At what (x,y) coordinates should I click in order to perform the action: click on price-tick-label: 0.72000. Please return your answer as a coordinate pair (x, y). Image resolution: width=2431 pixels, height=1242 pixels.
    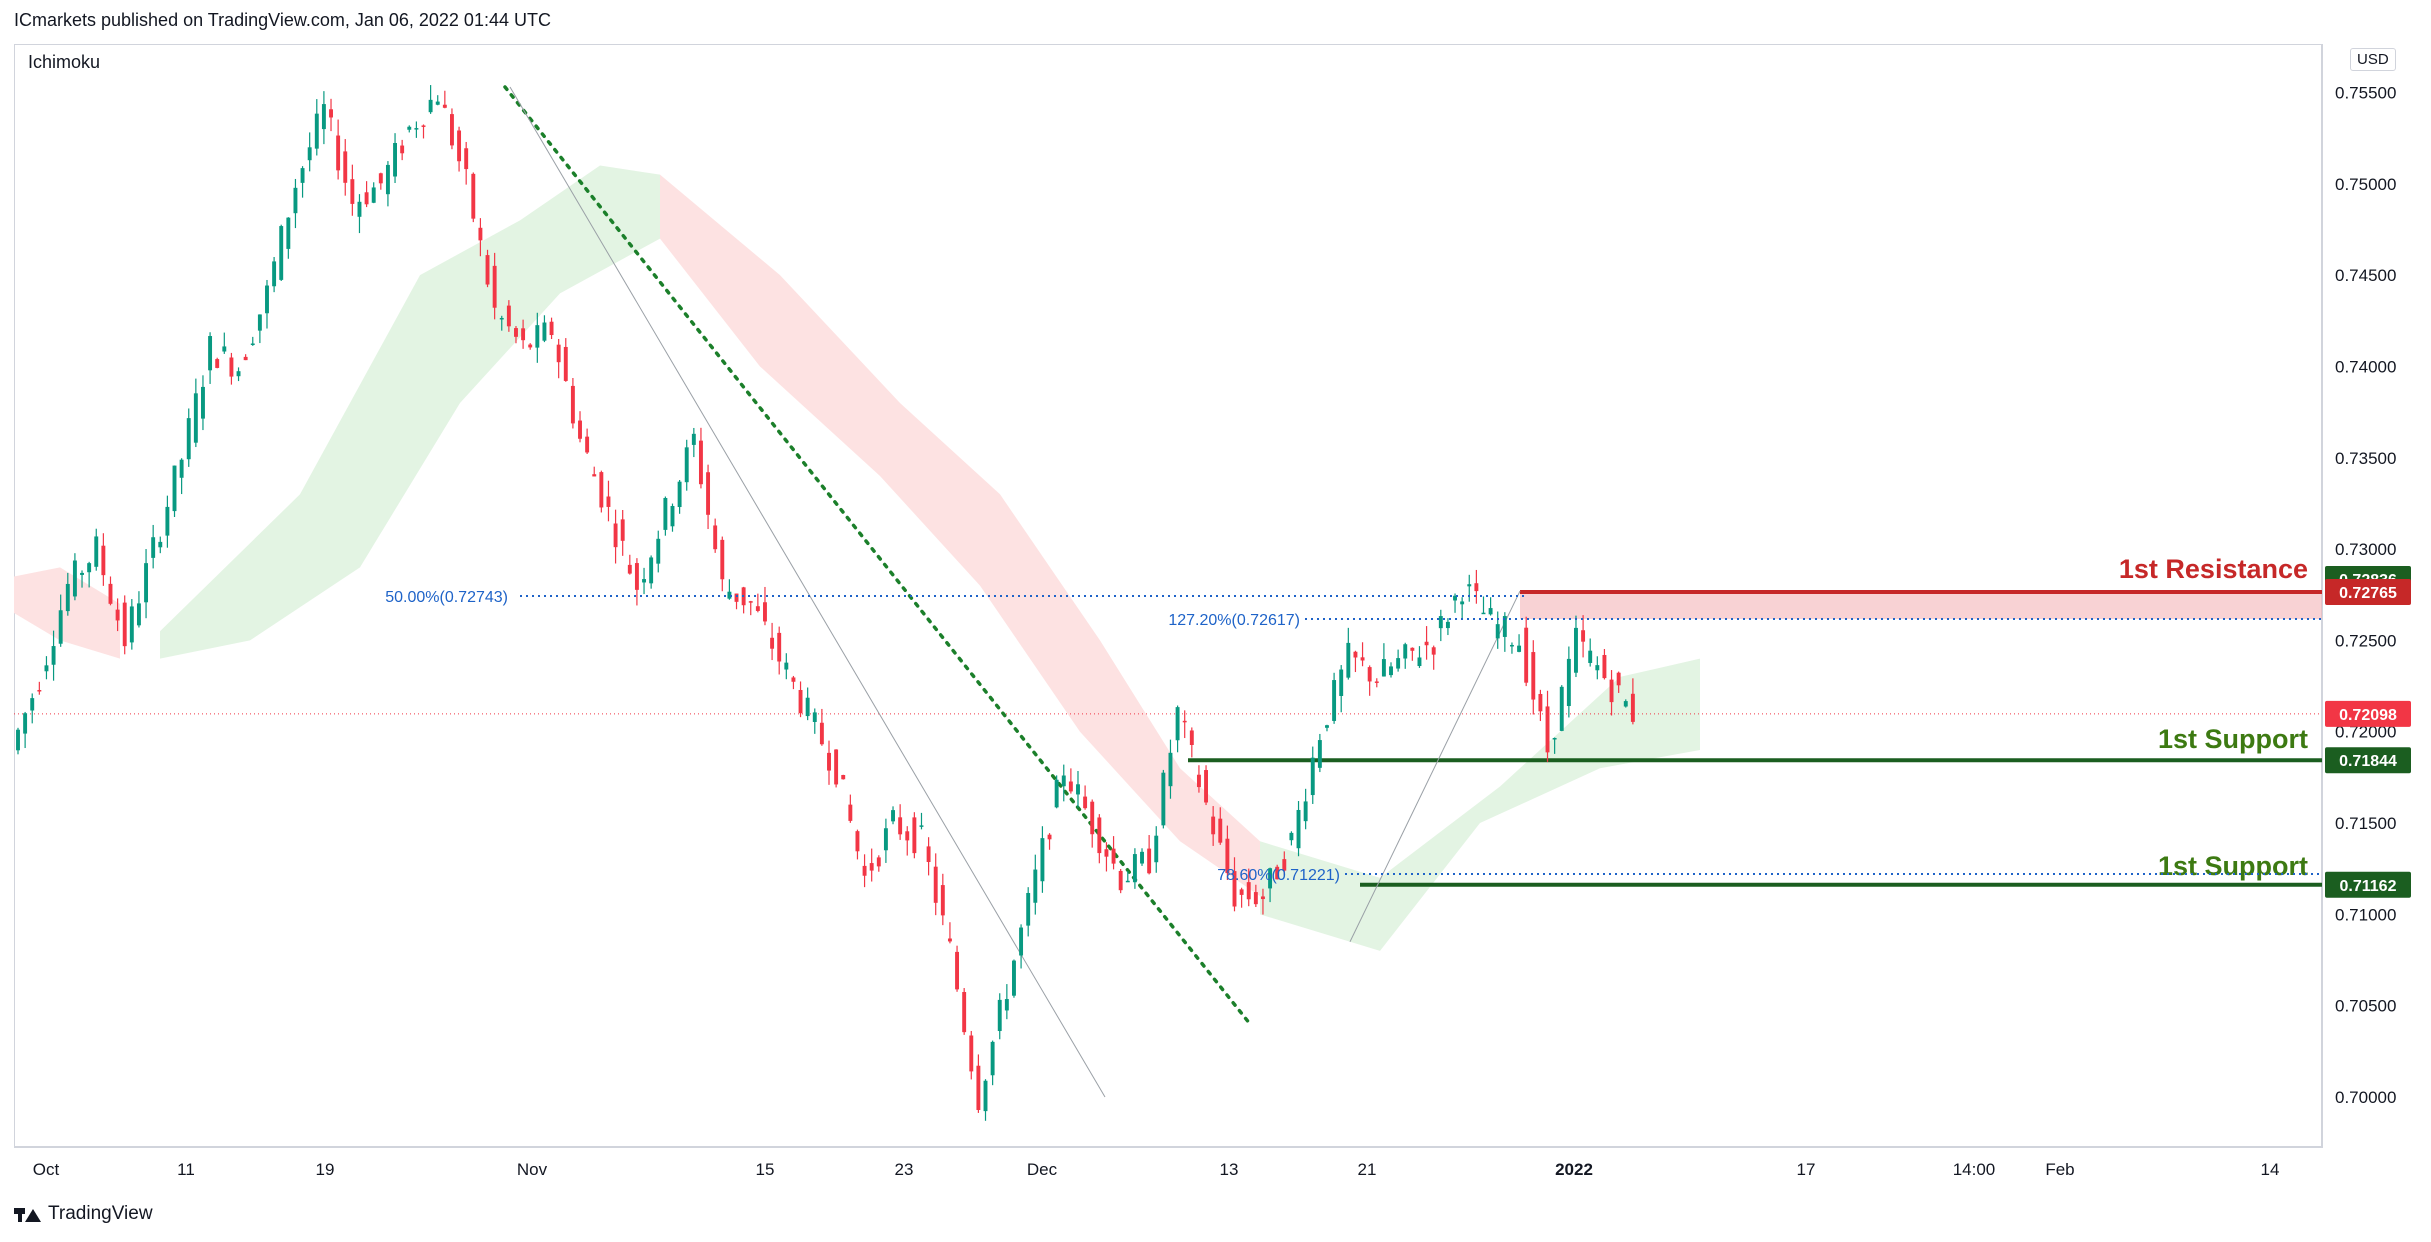
    Looking at the image, I should click on (2365, 732).